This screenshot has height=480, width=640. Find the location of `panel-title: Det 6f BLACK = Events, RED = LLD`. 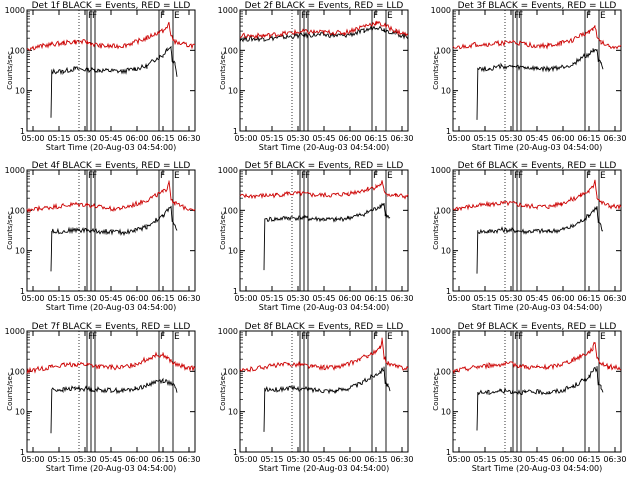

panel-title: Det 6f BLACK = Events, RED = LLD is located at coordinates (537, 166).